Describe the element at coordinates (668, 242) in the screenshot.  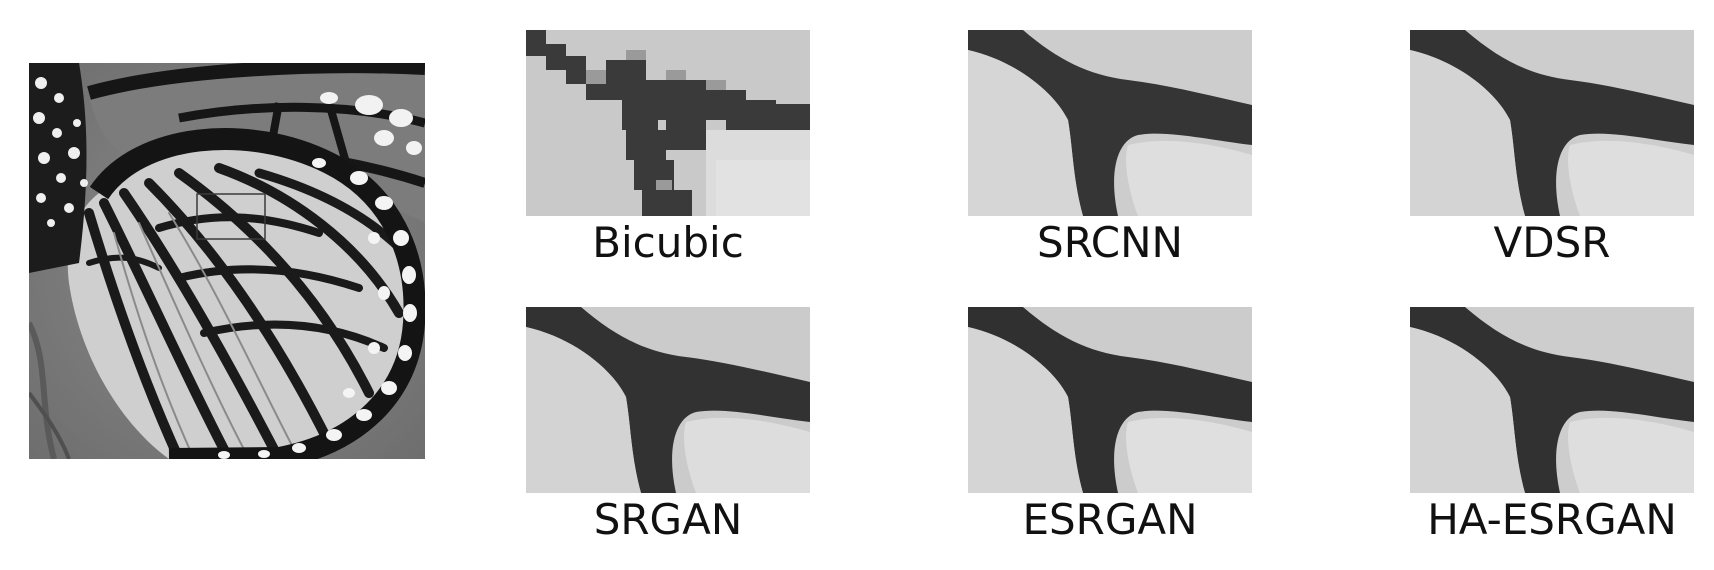
I see `crop-label-bicubic: Bicubic` at that location.